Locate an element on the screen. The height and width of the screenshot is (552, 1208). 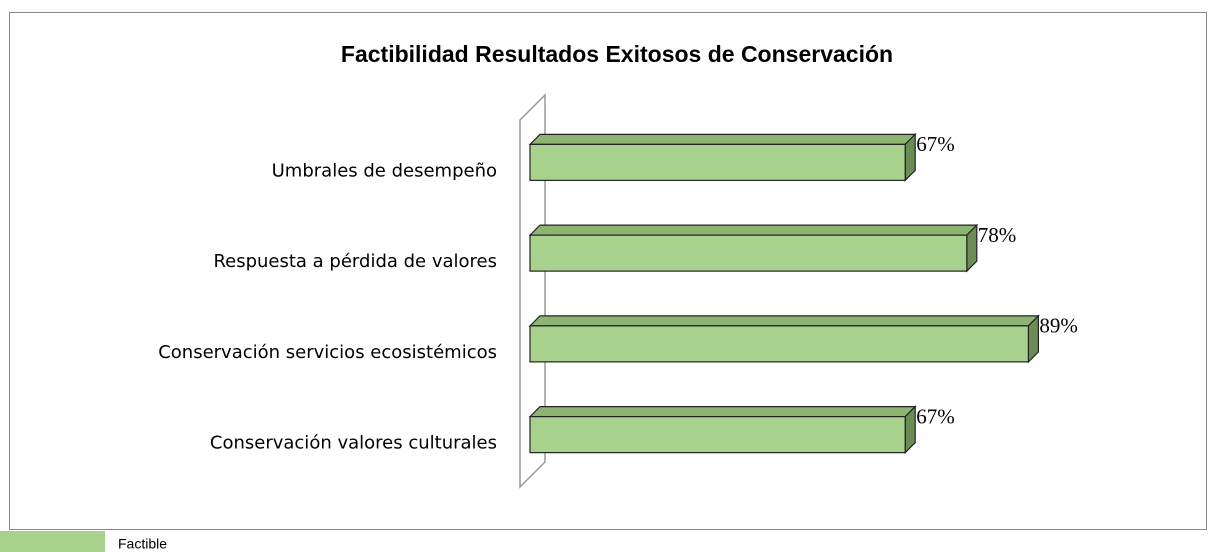
value-label: 78% is located at coordinates (997, 235).